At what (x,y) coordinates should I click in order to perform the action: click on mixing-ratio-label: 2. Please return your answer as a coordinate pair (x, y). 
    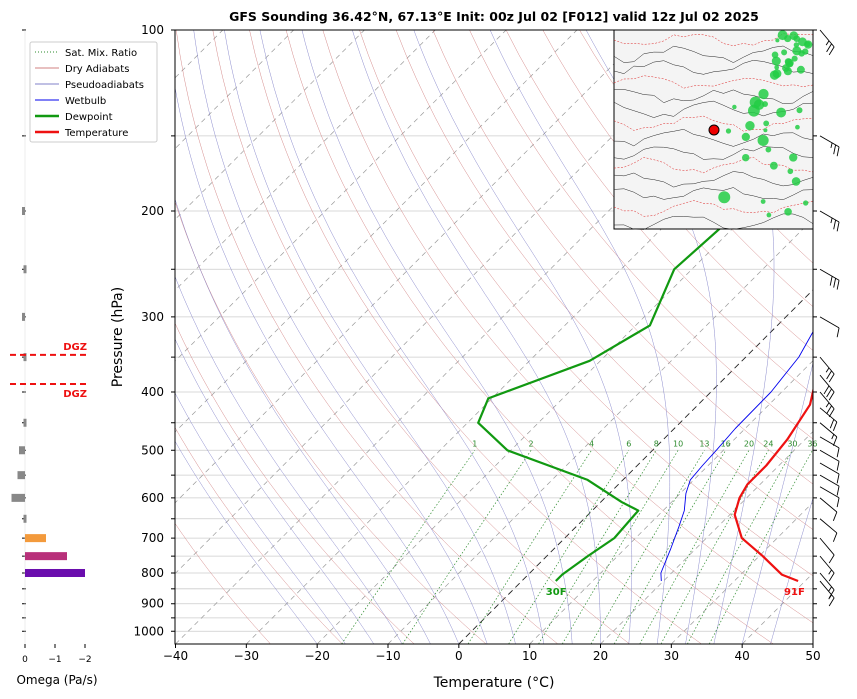
    Looking at the image, I should click on (531, 443).